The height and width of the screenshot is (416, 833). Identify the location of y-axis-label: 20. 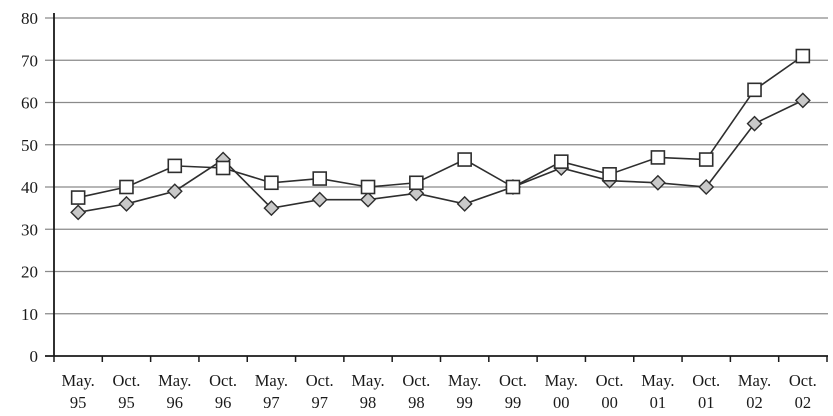
(29, 272).